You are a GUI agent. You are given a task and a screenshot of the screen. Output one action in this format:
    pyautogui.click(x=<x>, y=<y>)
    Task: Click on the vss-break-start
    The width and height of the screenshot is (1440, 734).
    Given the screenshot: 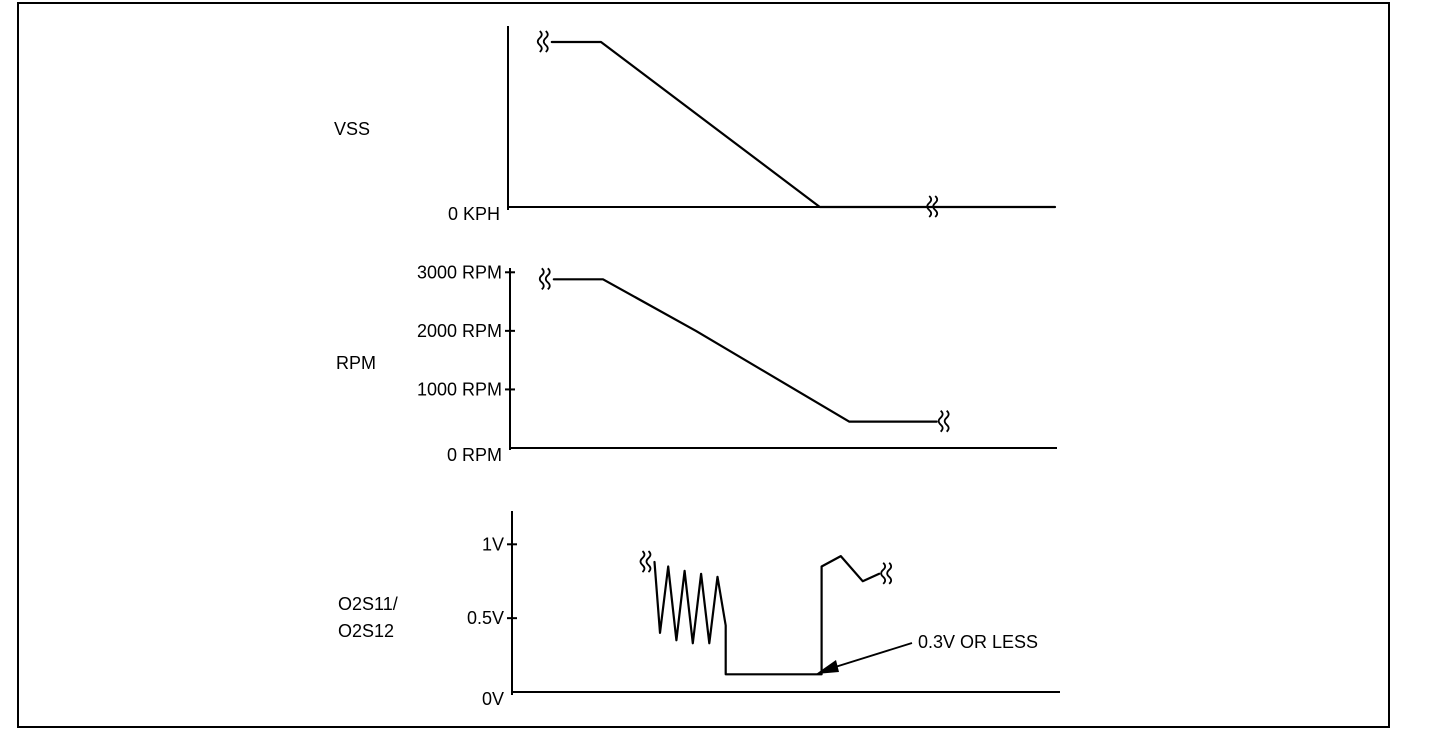 What is the action you would take?
    pyautogui.click(x=542, y=41)
    